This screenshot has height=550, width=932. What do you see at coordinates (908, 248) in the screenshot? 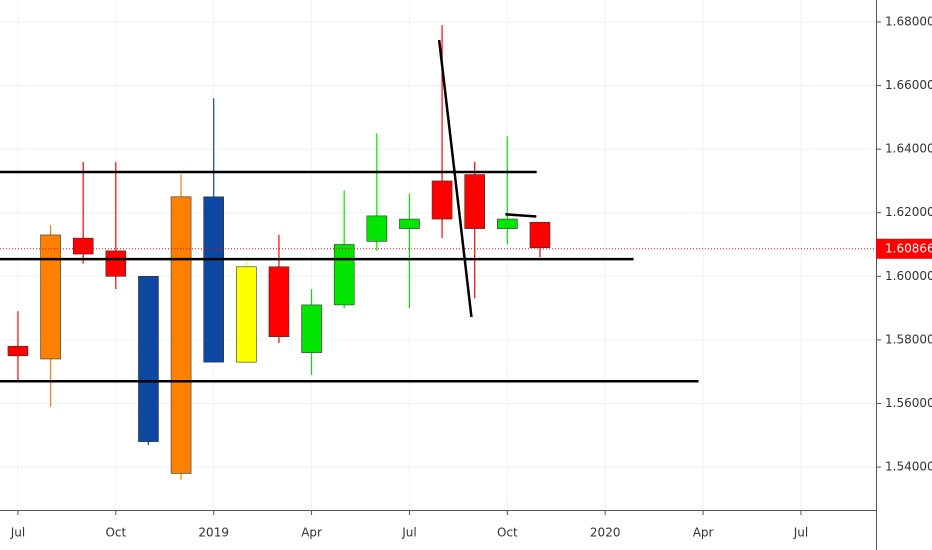
I see `last-price-label: 1.60866` at bounding box center [908, 248].